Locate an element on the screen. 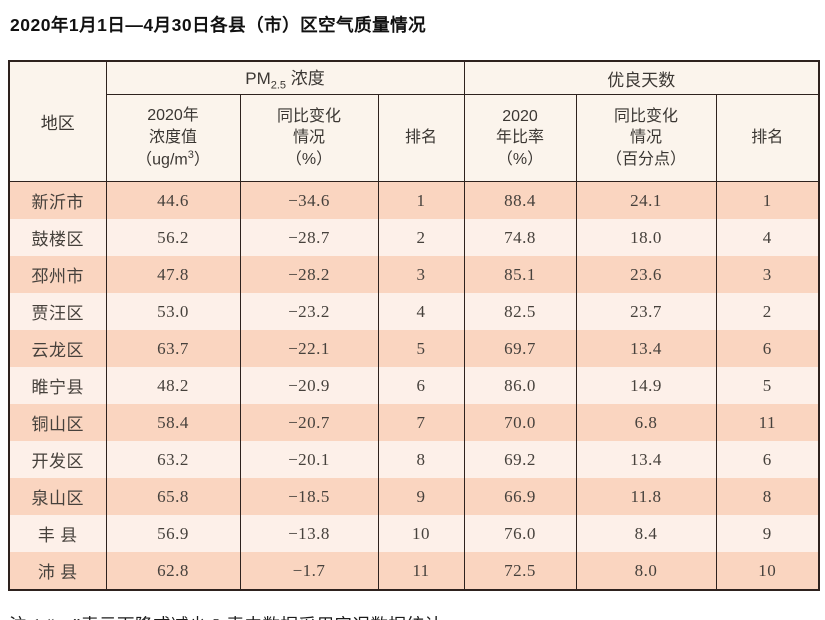  value-cell: 82.5 is located at coordinates (520, 311).